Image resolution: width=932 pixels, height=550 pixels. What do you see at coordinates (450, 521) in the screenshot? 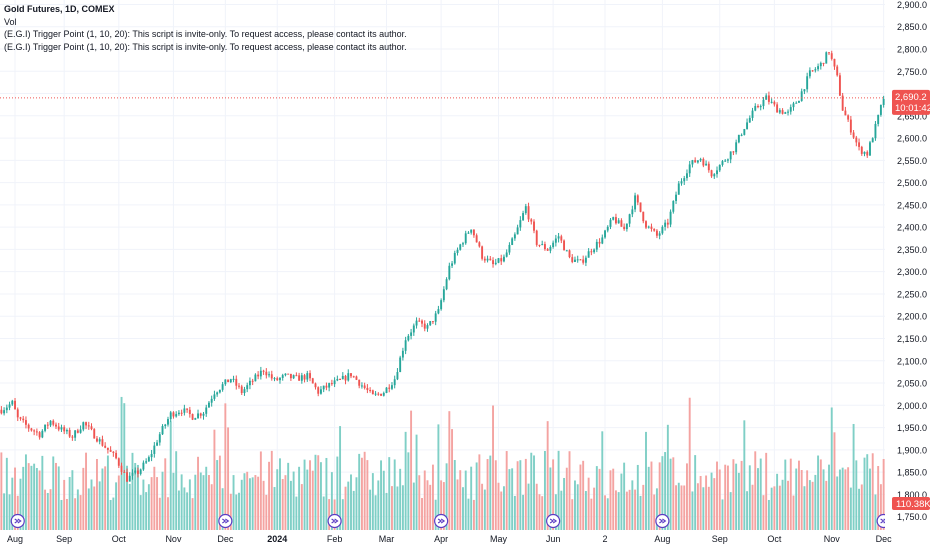
I see `event-markers` at bounding box center [450, 521].